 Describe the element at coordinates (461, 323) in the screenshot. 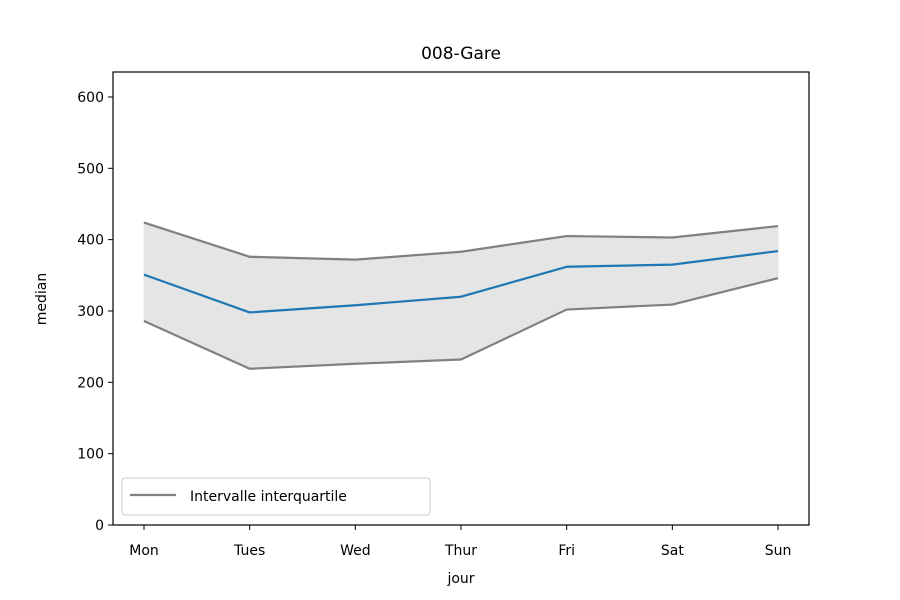

I see `series-line-q1` at that location.